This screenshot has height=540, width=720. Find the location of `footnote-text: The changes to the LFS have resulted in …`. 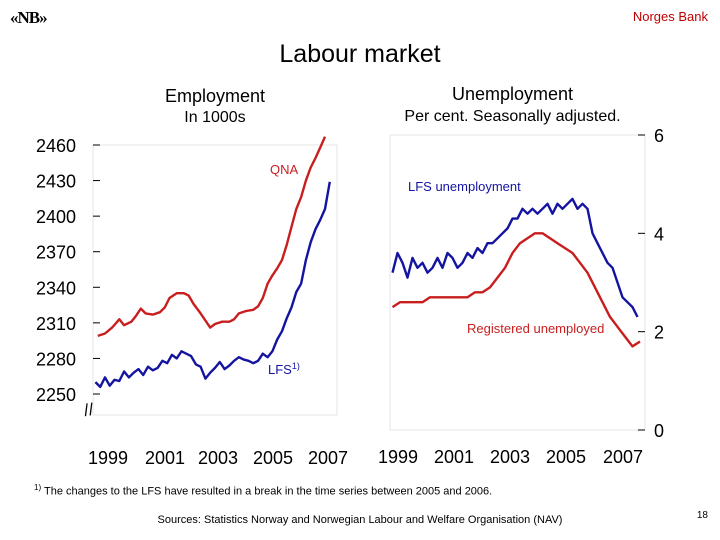

footnote-text: The changes to the LFS have resulted in … is located at coordinates (268, 491).